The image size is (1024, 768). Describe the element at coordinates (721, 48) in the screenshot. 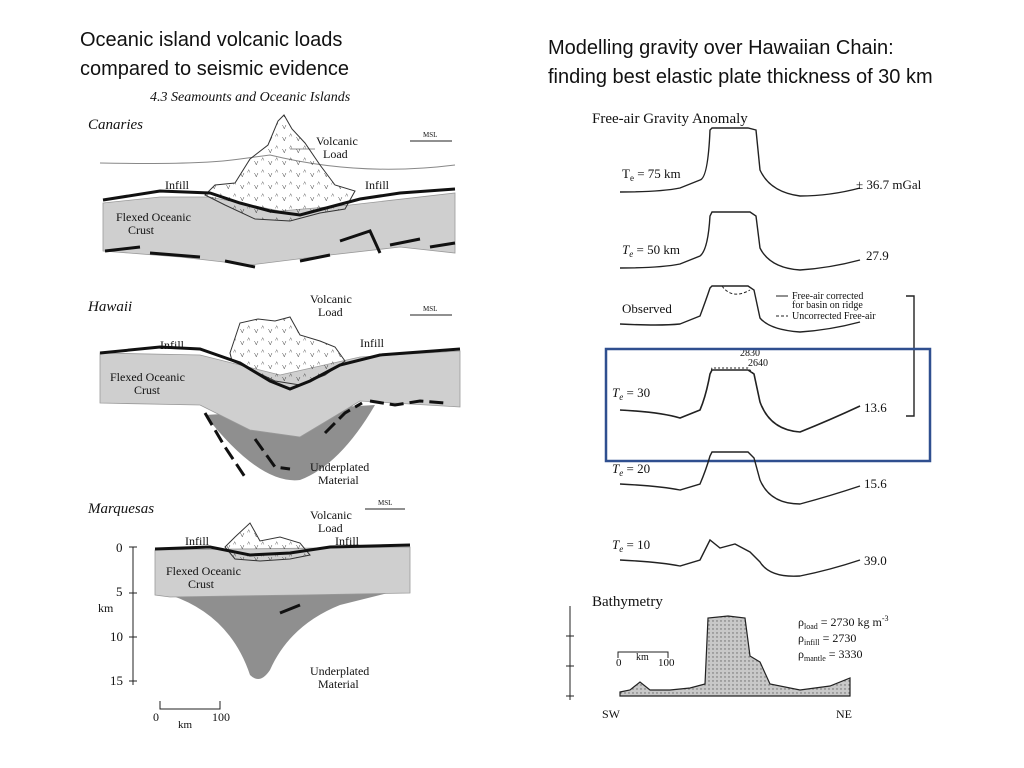

I see `right-title-line1: Modelling gravity over Hawaiian Chain:` at that location.